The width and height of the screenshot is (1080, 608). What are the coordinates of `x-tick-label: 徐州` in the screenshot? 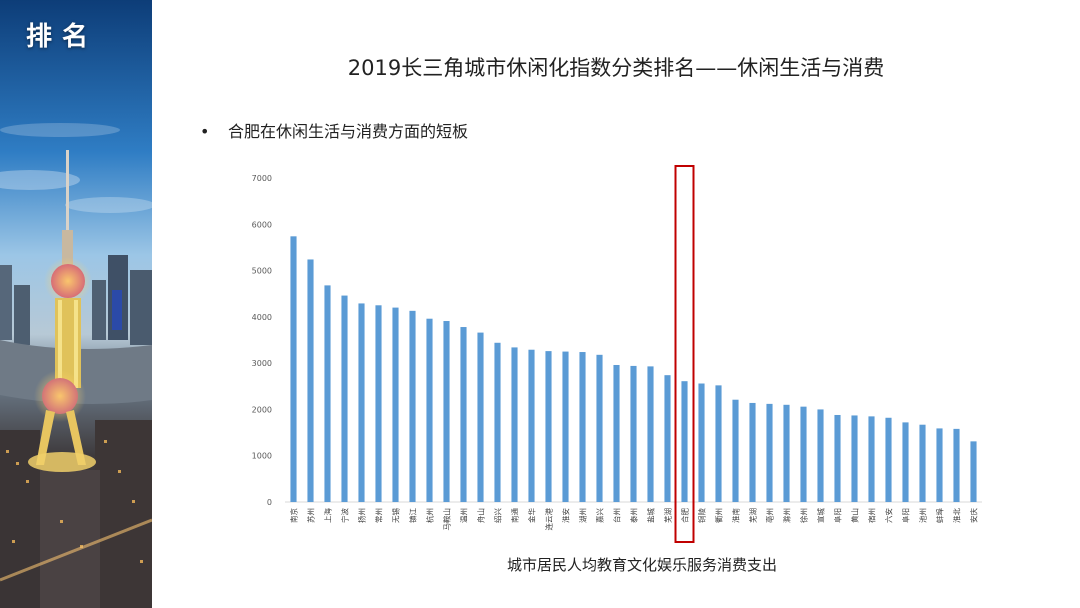 It's located at (804, 515).